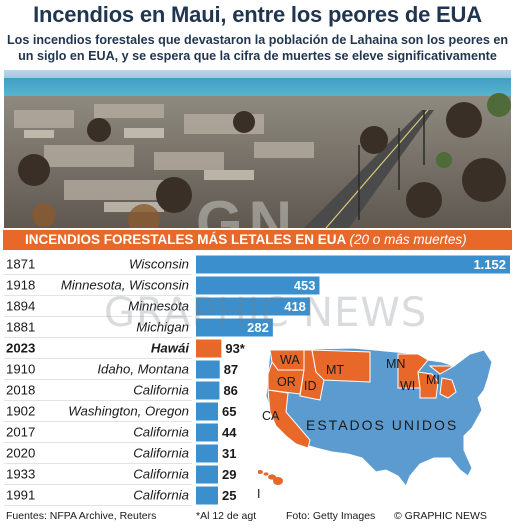 The width and height of the screenshot is (515, 529). Describe the element at coordinates (20, 348) in the screenshot. I see `year-label: 2023` at that location.